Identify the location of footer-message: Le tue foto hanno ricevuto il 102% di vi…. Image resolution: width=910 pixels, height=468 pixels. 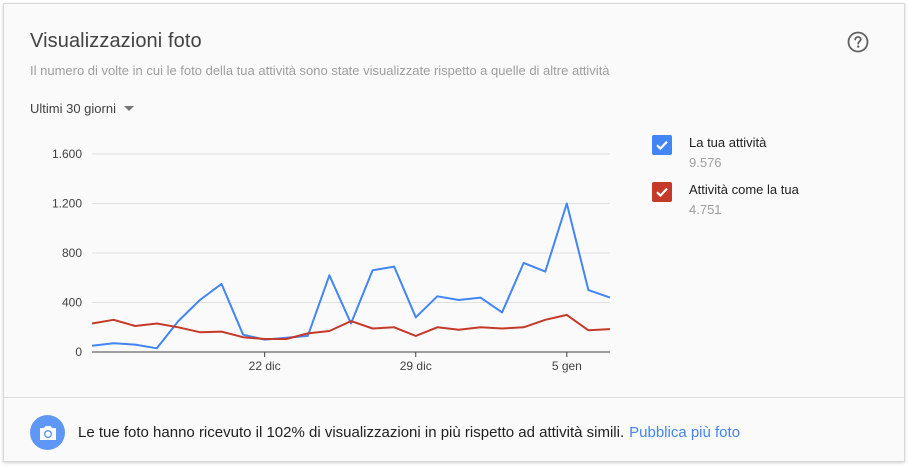
(351, 432).